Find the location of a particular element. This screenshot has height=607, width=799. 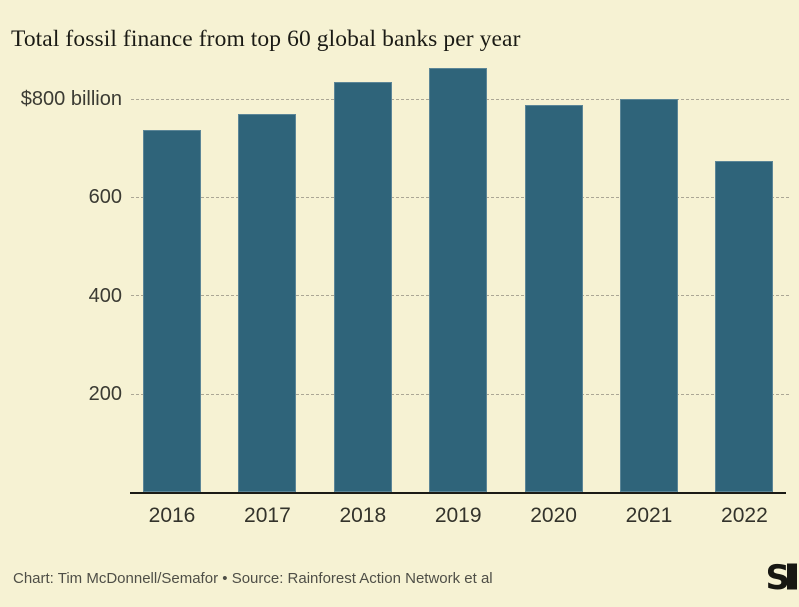

bar-2020 is located at coordinates (553, 298).